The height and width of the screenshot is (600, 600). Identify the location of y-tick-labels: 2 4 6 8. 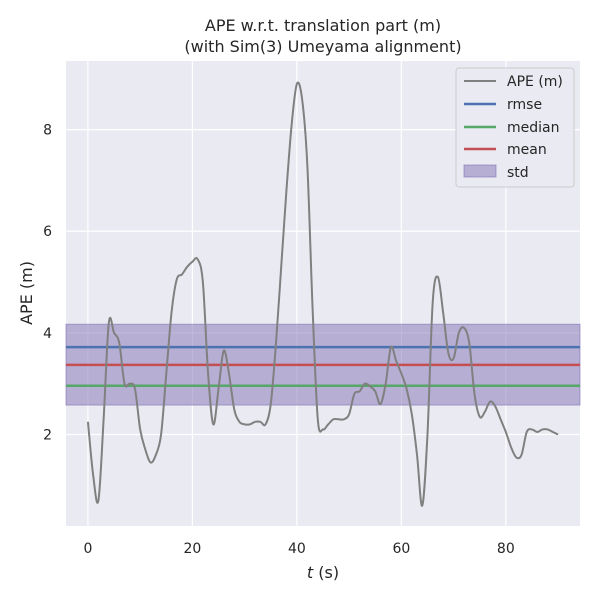
(47, 283).